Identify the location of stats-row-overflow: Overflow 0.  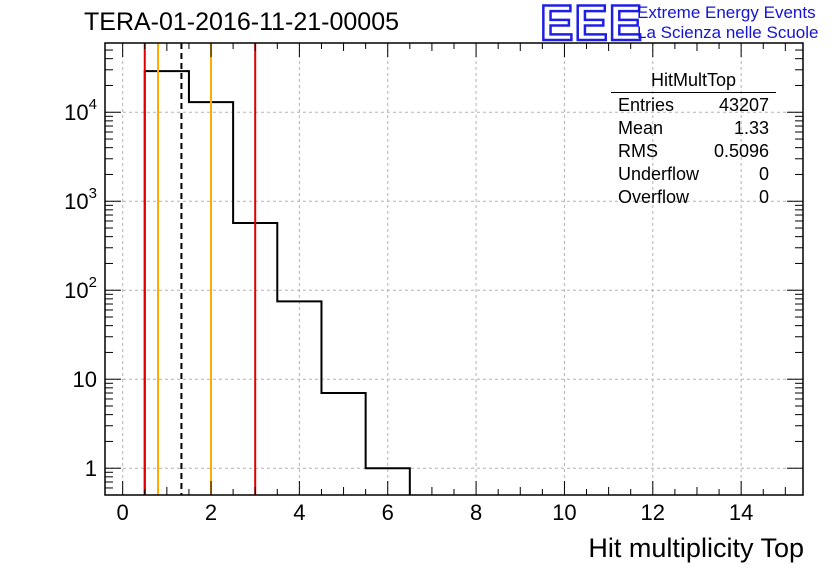
(693, 197).